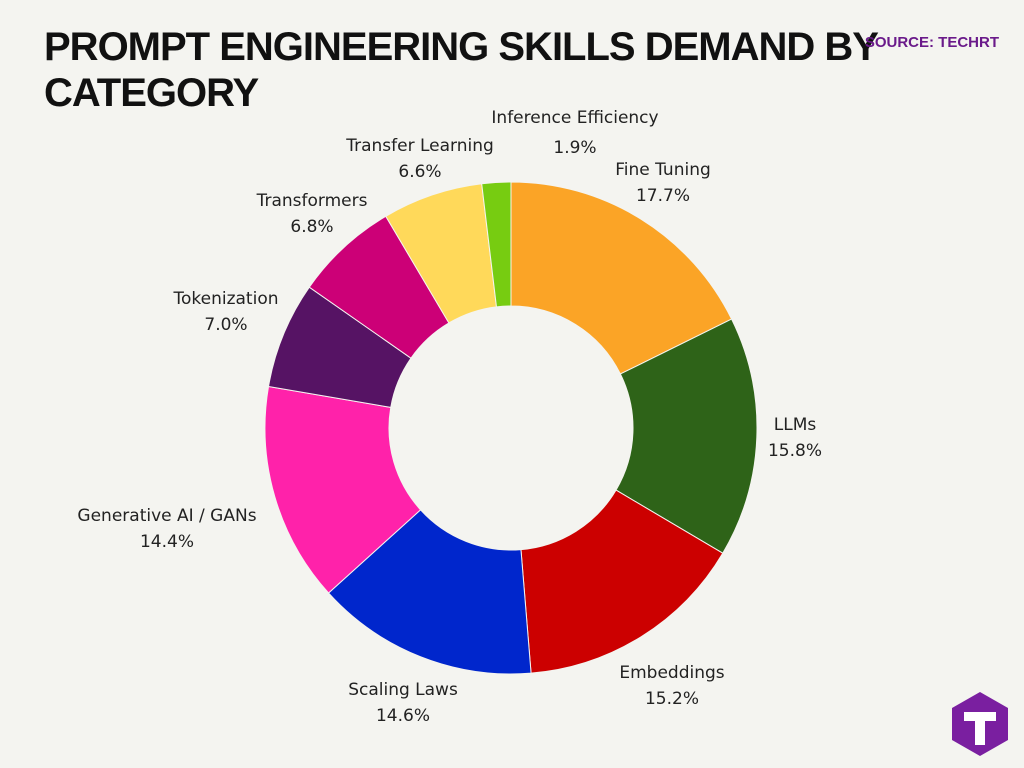  What do you see at coordinates (663, 196) in the screenshot?
I see `slice-value-label: 17.7%` at bounding box center [663, 196].